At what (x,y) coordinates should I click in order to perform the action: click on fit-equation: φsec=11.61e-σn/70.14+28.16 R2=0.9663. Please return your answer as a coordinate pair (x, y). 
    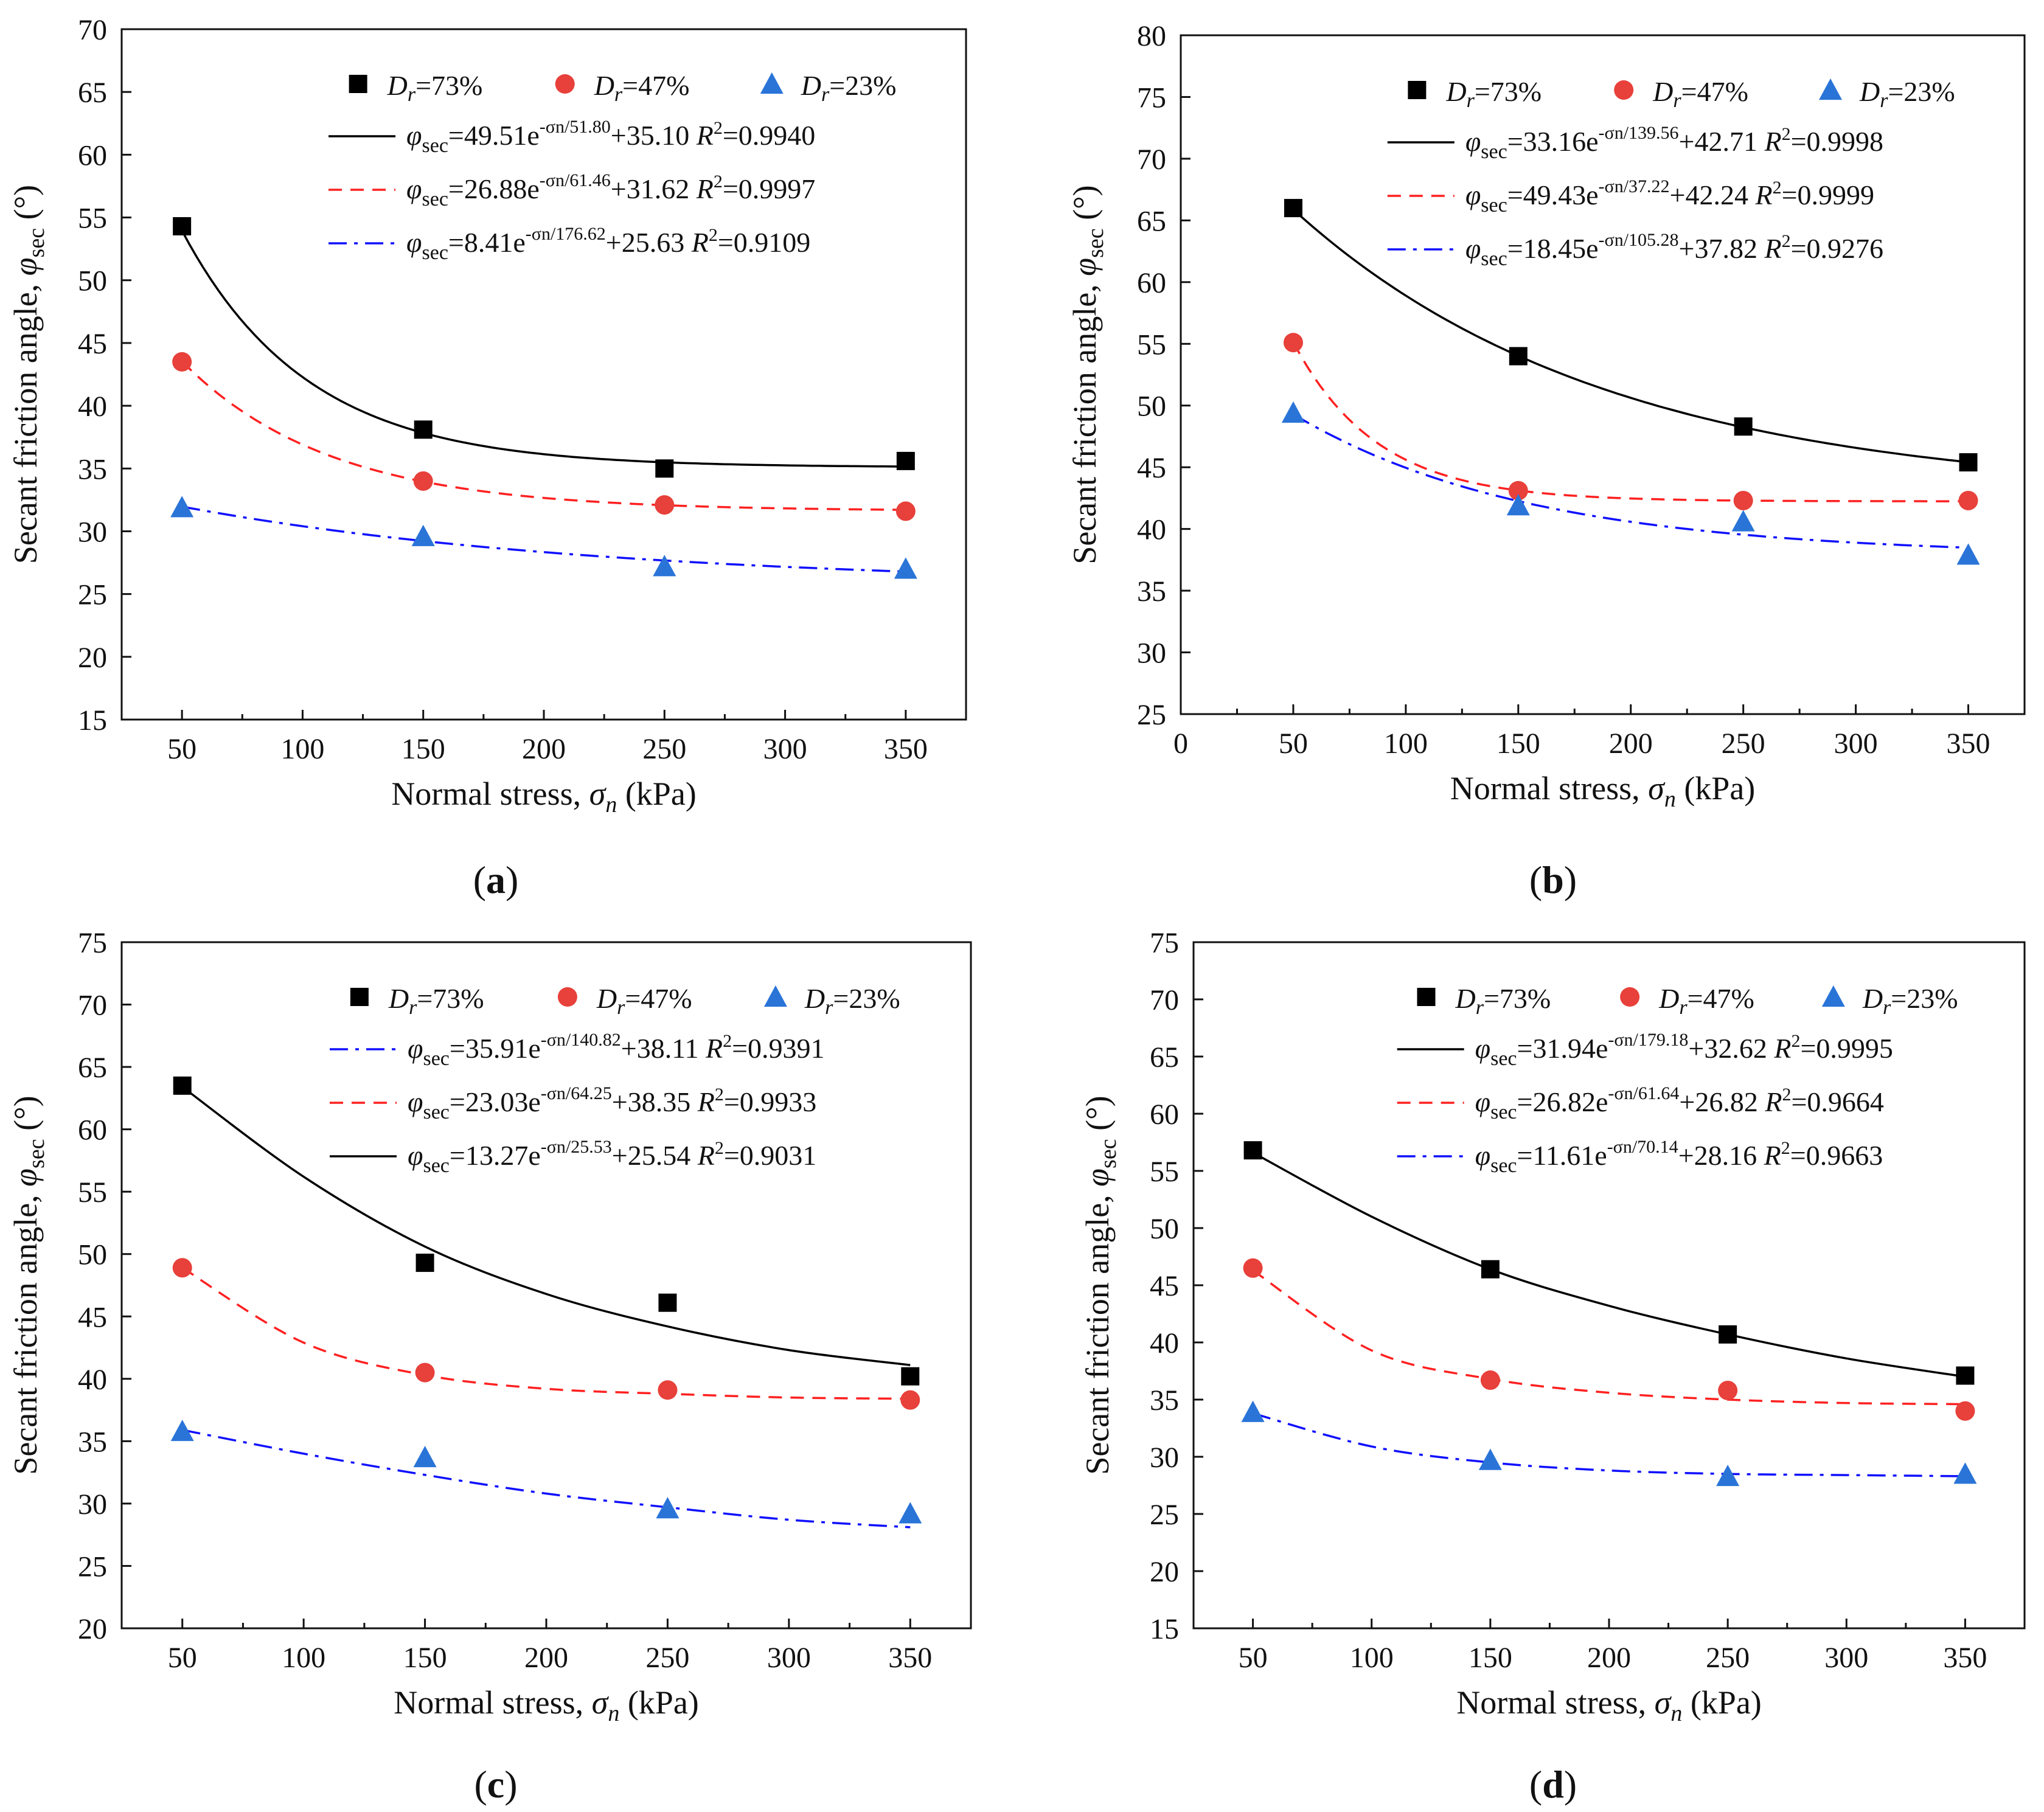
    Looking at the image, I should click on (1679, 1157).